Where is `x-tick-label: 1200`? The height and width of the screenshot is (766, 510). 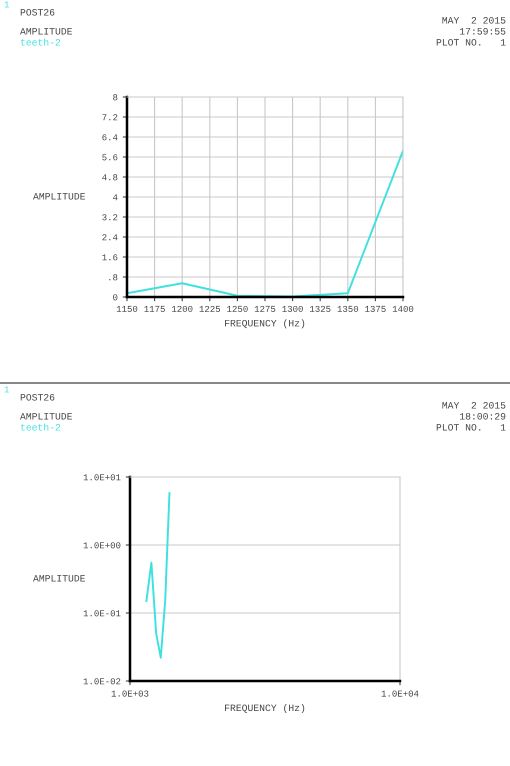 x-tick-label: 1200 is located at coordinates (182, 309).